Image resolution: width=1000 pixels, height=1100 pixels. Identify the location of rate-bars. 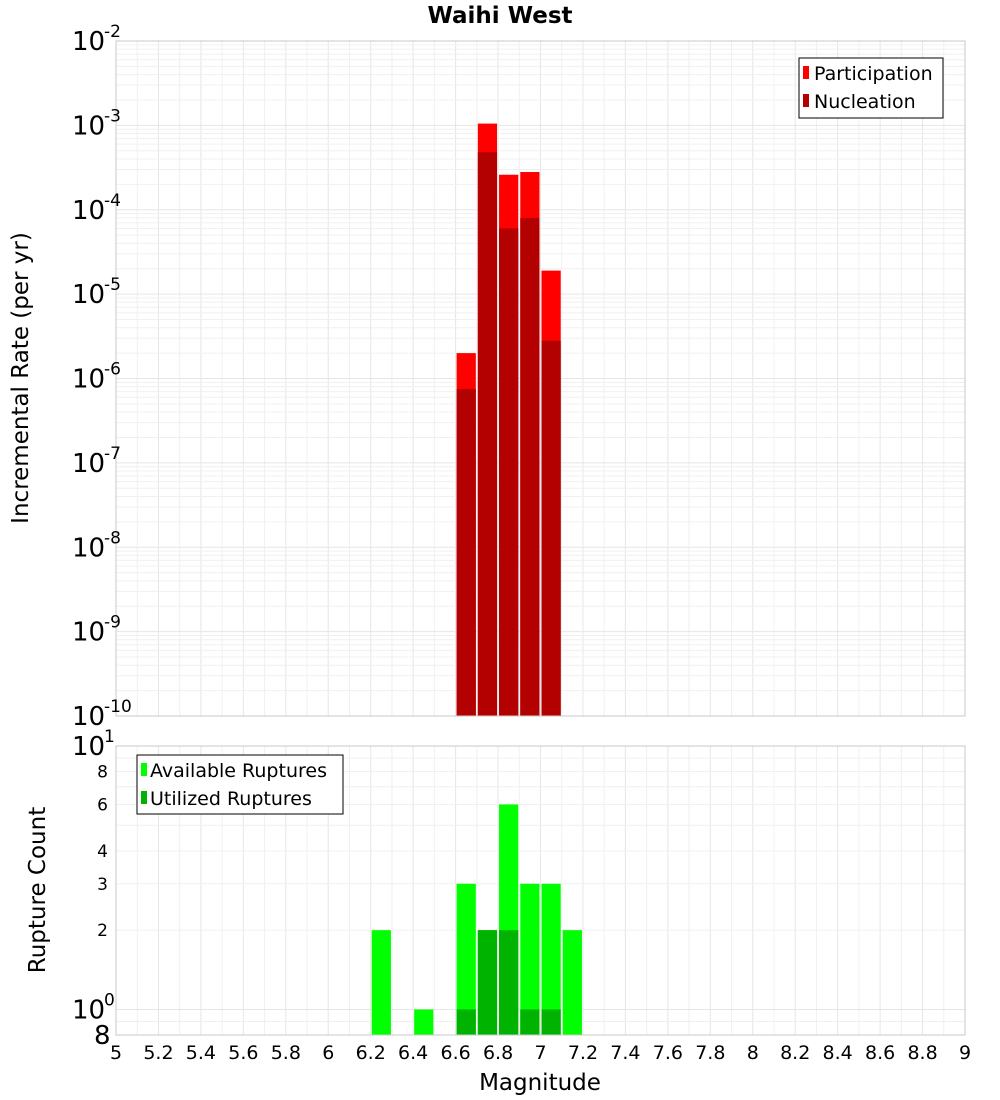
(508, 419).